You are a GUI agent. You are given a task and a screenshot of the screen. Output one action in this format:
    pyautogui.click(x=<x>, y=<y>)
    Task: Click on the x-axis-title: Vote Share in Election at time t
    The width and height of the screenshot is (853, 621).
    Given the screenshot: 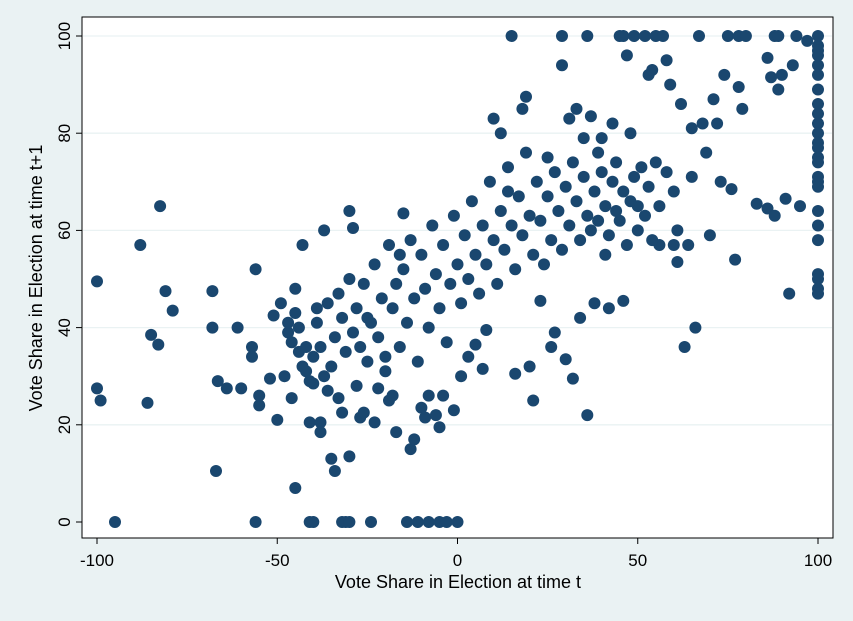 What is the action you would take?
    pyautogui.click(x=458, y=582)
    